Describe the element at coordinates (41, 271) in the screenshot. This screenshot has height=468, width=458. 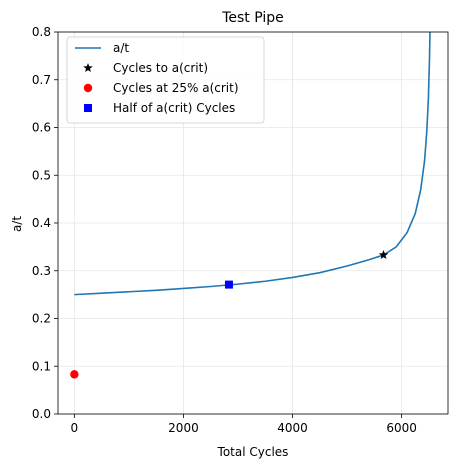
I see `y-tick-label: 0.3` at that location.